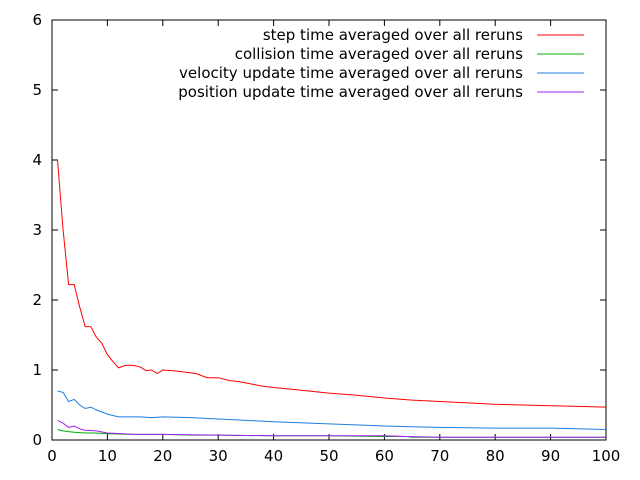  Describe the element at coordinates (37, 300) in the screenshot. I see `y-tick-label: 2` at that location.